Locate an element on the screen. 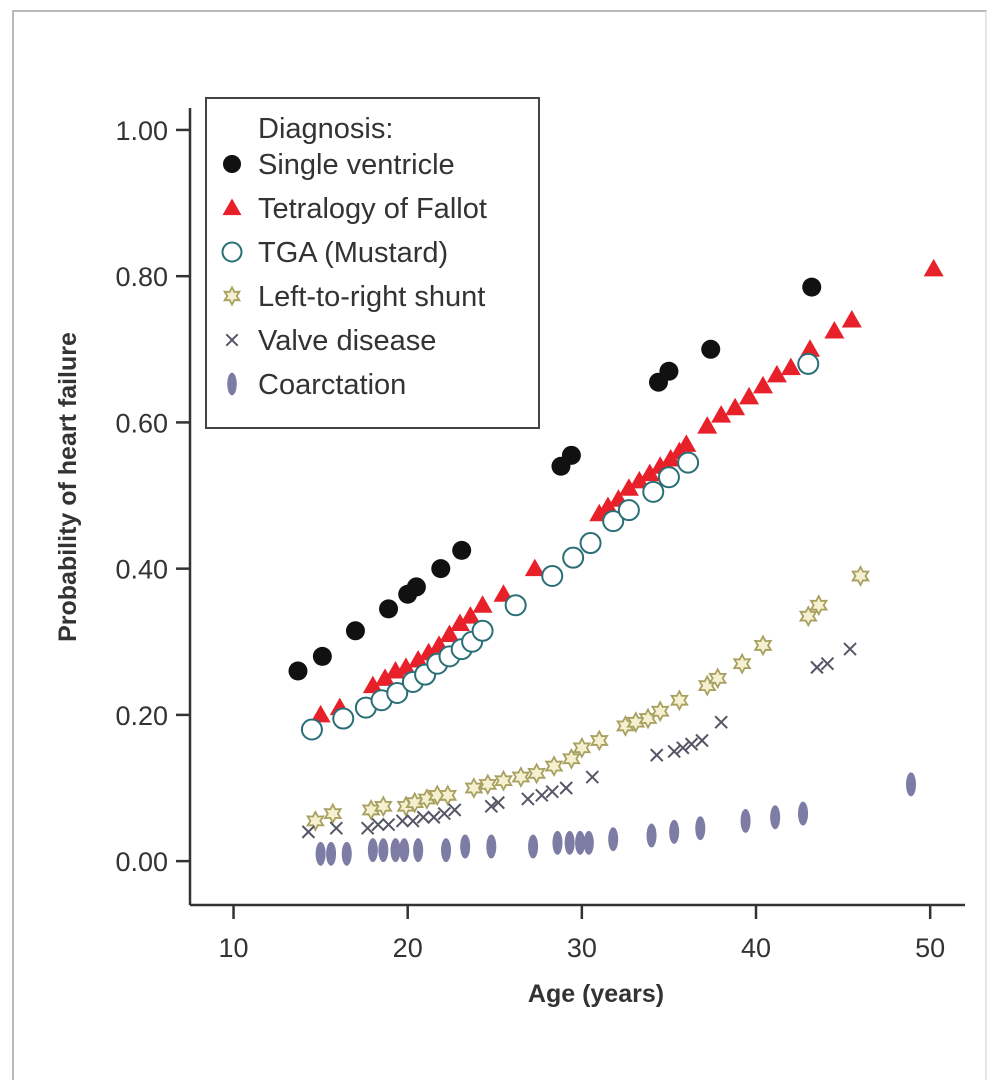 The image size is (995, 1083). series-left-to-right-shunt is located at coordinates (587, 698).